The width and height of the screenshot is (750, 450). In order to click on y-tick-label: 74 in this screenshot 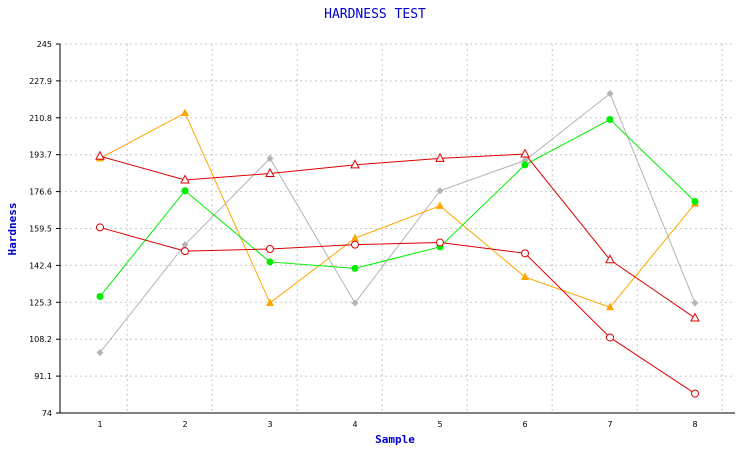, I will do `click(47, 413)`.